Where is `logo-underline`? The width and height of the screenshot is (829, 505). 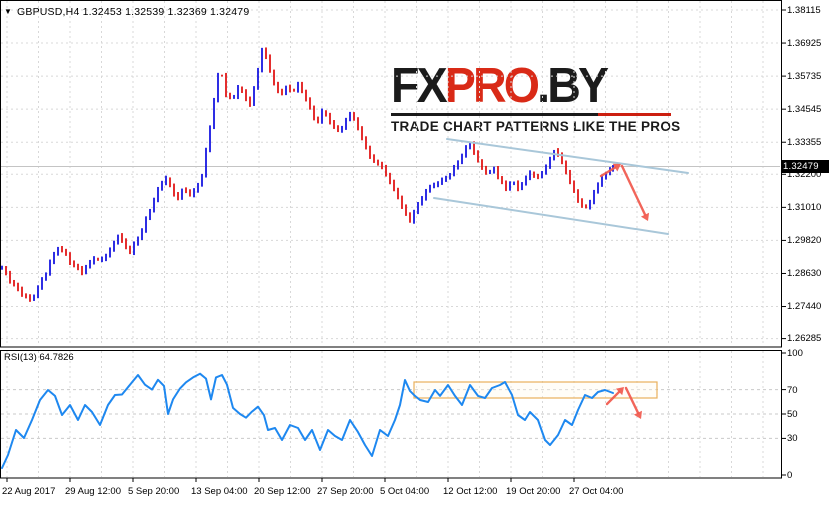 logo-underline is located at coordinates (531, 114).